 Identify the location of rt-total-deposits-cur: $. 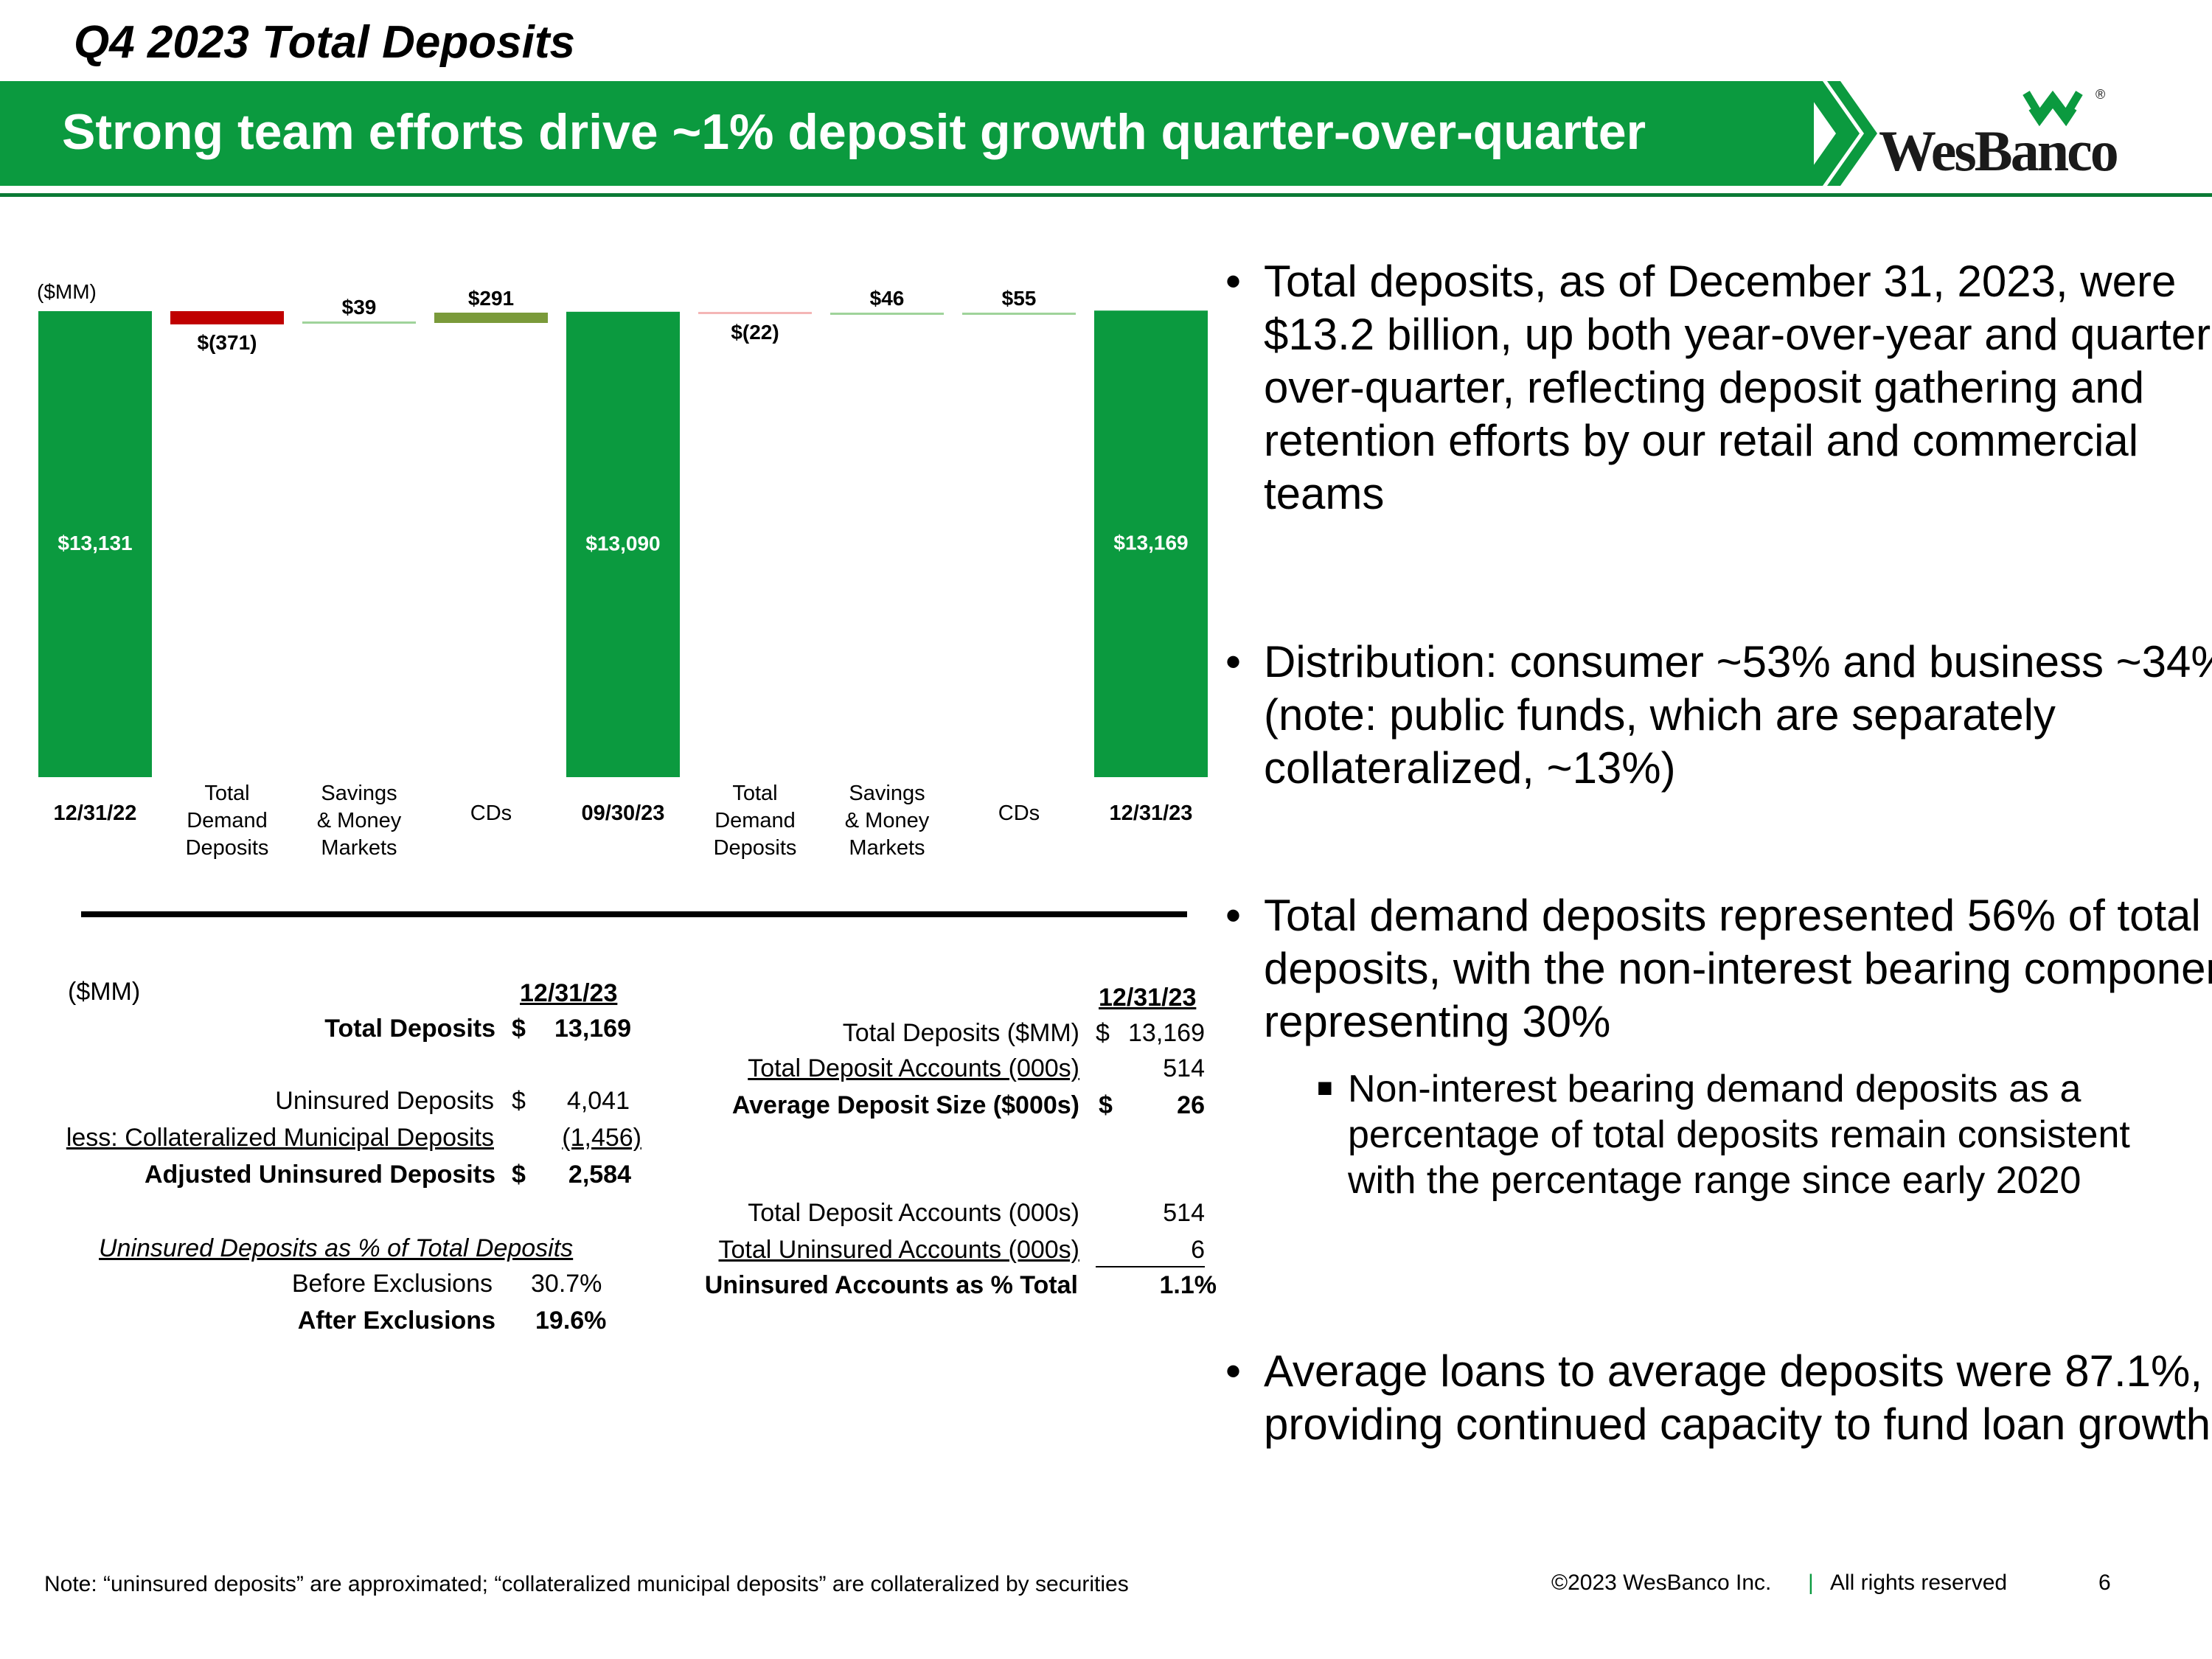
(1103, 1033).